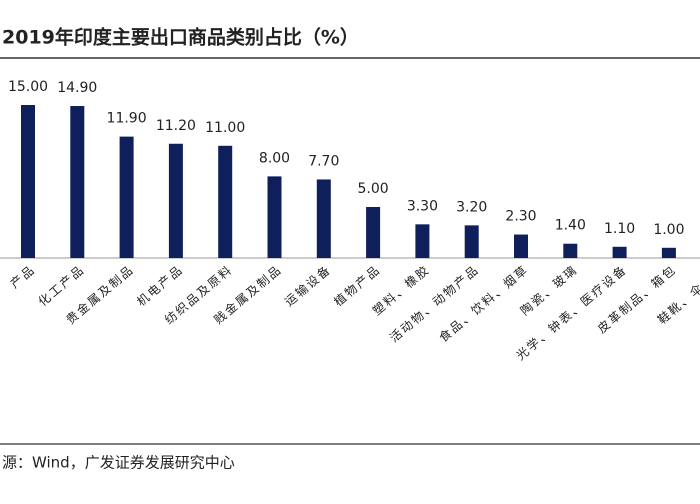 This screenshot has width=700, height=504. I want to click on value-label: 3.20, so click(471, 207).